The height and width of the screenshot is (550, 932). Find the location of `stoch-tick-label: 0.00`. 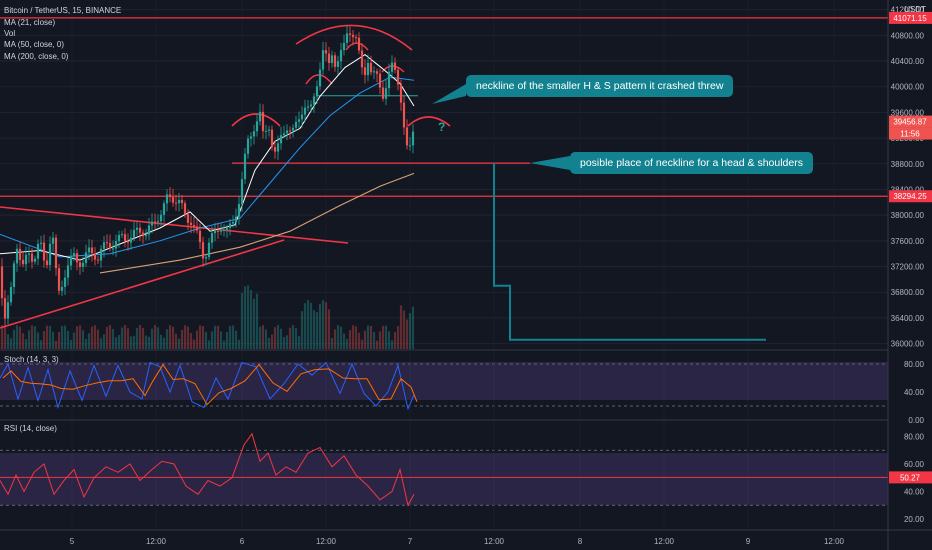

stoch-tick-label: 0.00 is located at coordinates (916, 420).